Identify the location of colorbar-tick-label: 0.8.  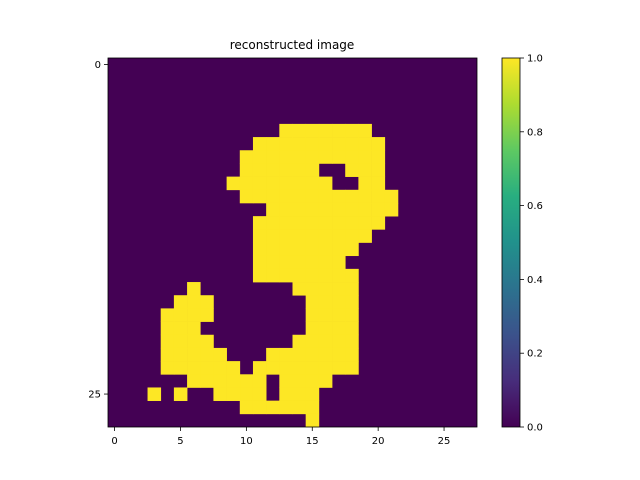
(535, 132).